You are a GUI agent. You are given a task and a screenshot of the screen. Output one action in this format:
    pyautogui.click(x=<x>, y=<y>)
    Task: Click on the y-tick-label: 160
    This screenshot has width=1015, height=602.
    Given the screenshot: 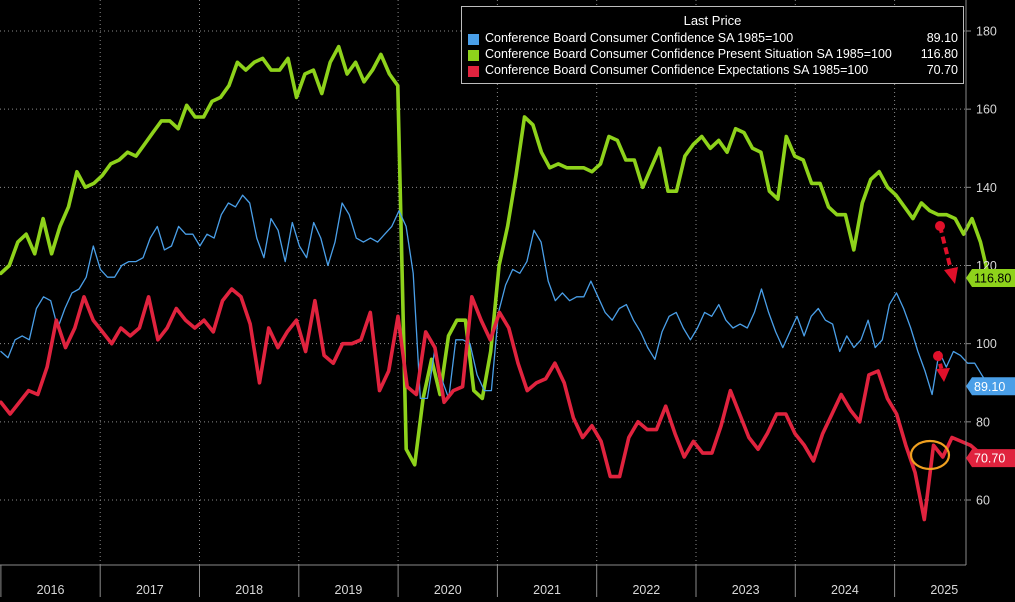 What is the action you would take?
    pyautogui.click(x=986, y=110)
    